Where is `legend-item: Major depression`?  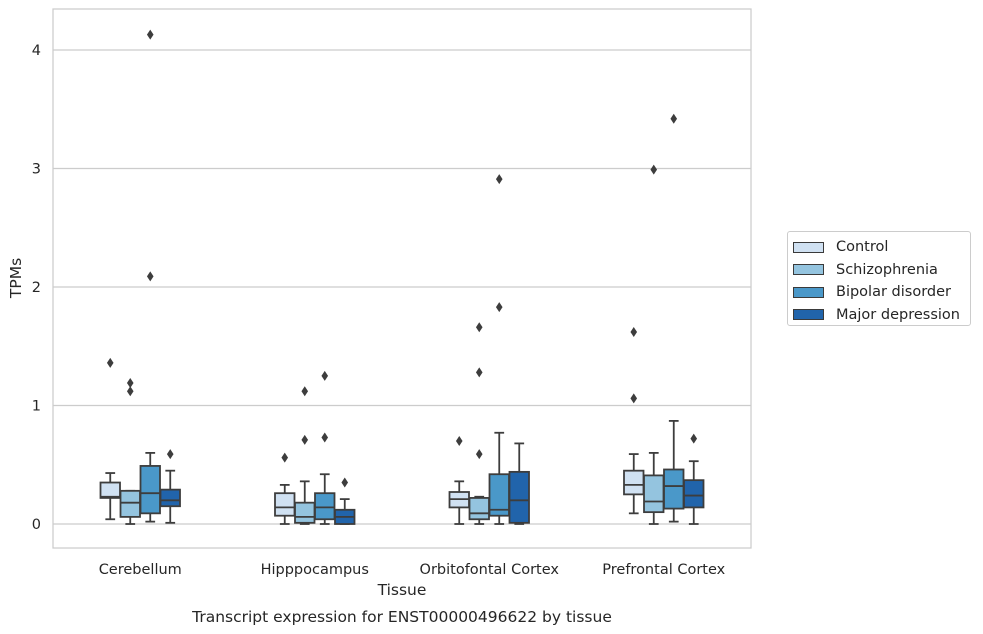
legend-item: Major depression is located at coordinates (881, 315).